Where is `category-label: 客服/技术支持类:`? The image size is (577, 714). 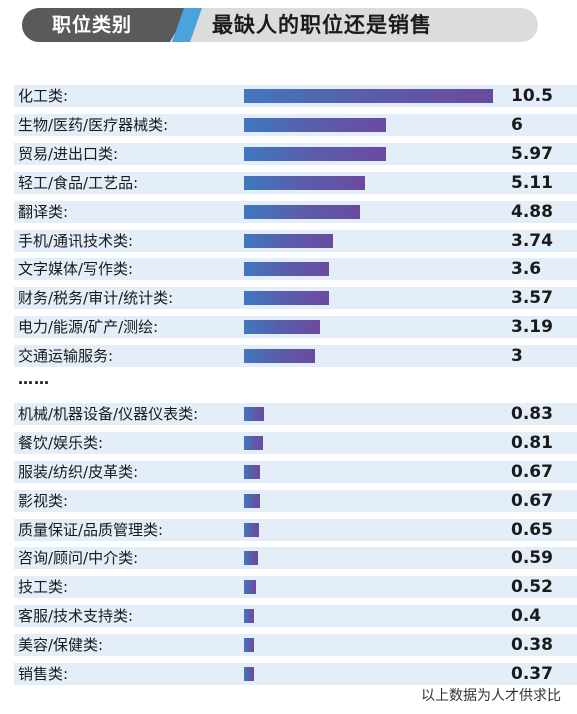
category-label: 客服/技术支持类: is located at coordinates (76, 616).